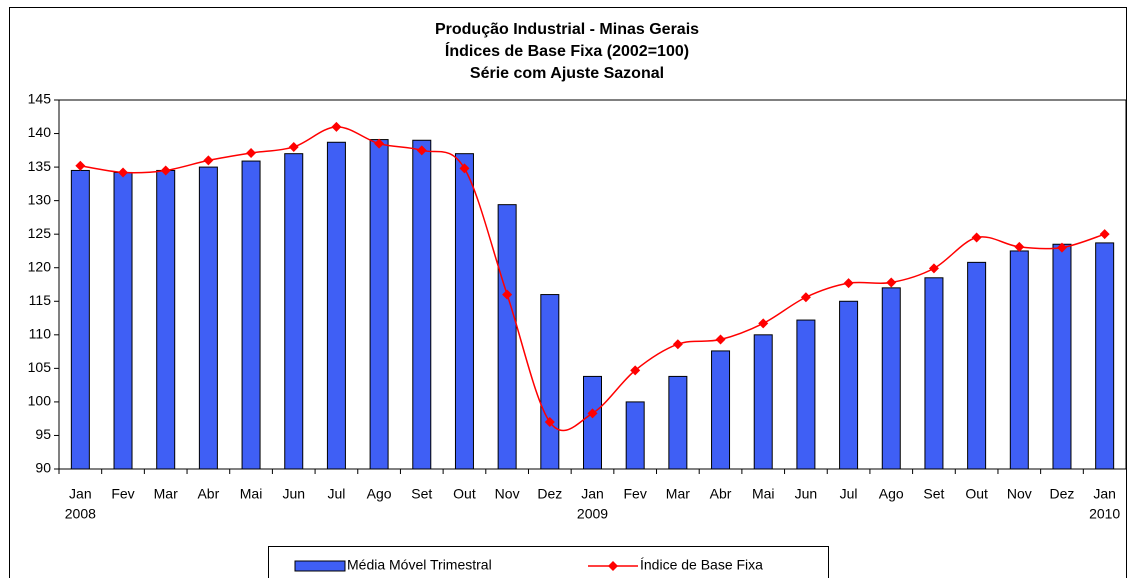 This screenshot has height=578, width=1128. What do you see at coordinates (40, 266) in the screenshot?
I see `y-tick-label: 120` at bounding box center [40, 266].